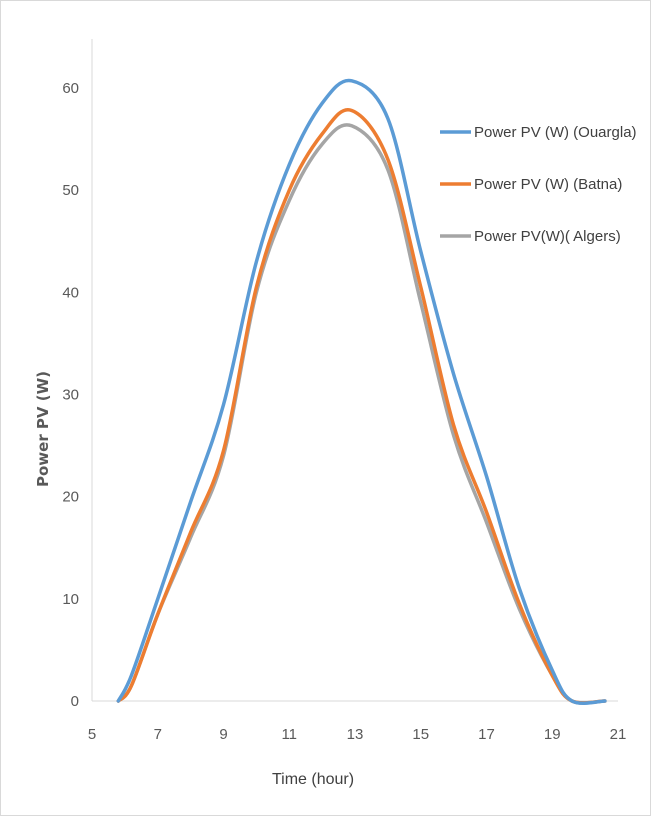  Describe the element at coordinates (70, 292) in the screenshot. I see `y-tick-label: 40` at that location.